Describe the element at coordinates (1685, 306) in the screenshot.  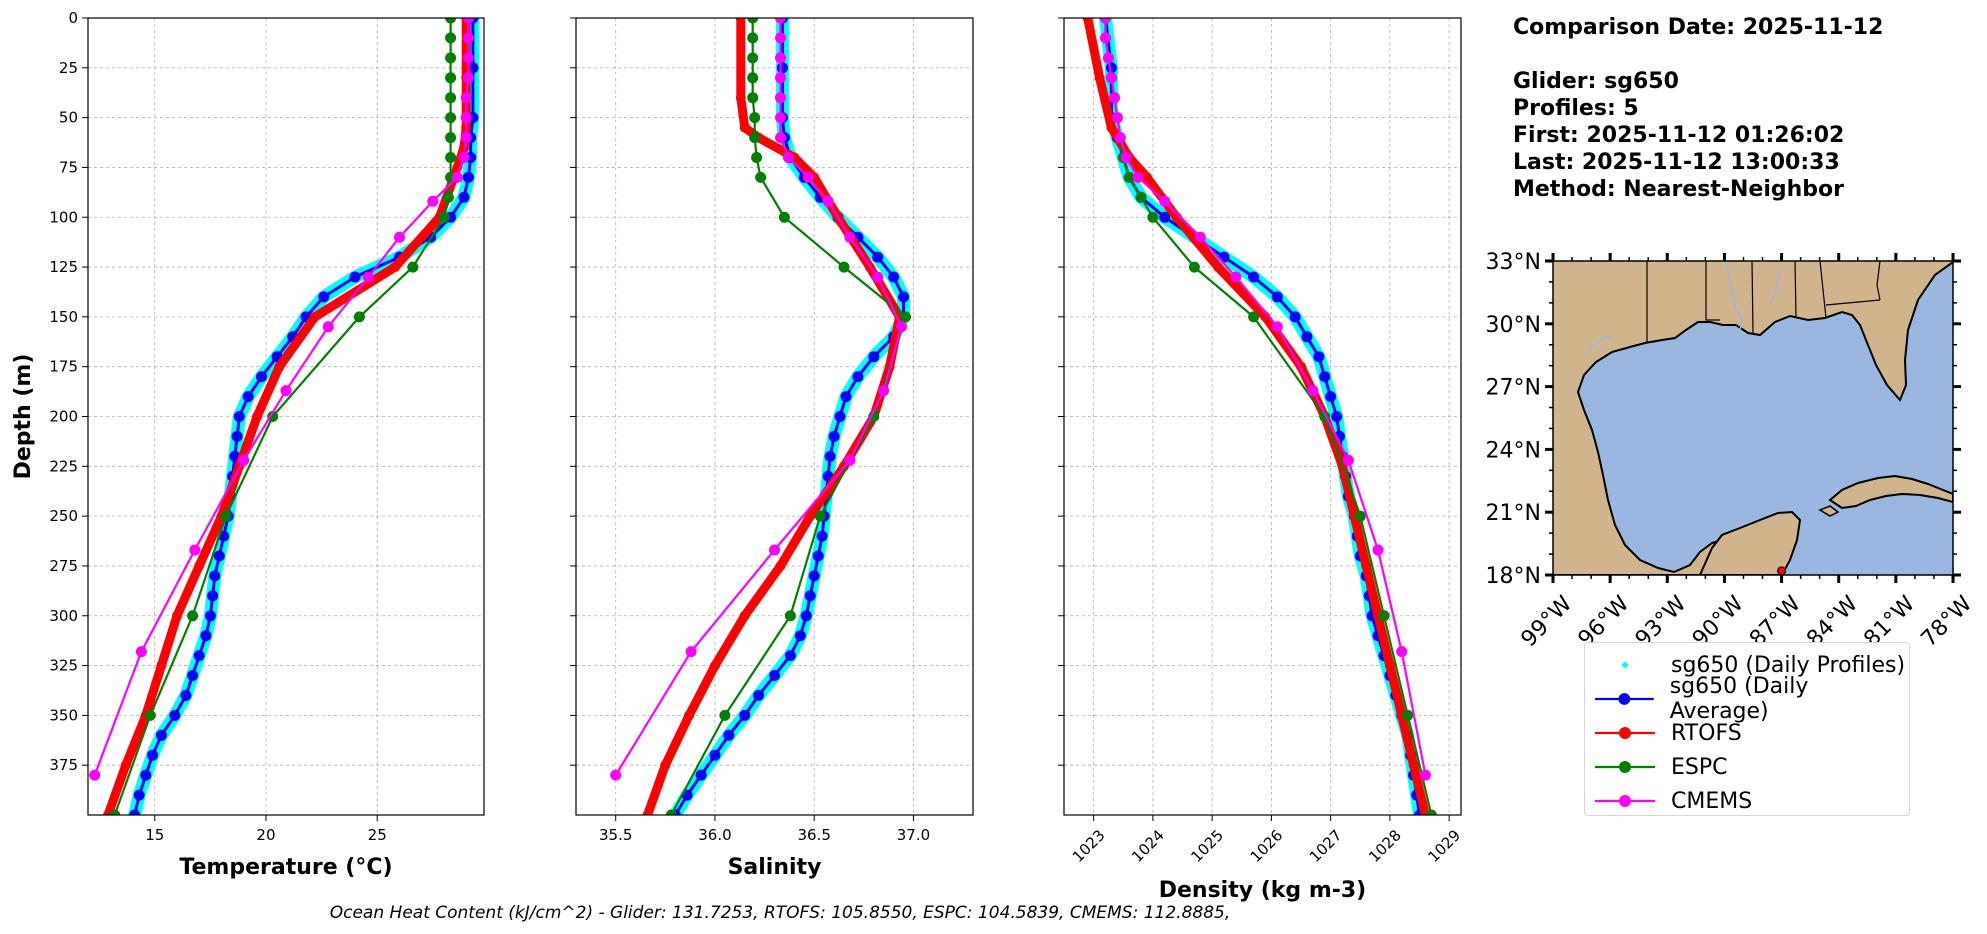
I see `map-rivers` at that location.